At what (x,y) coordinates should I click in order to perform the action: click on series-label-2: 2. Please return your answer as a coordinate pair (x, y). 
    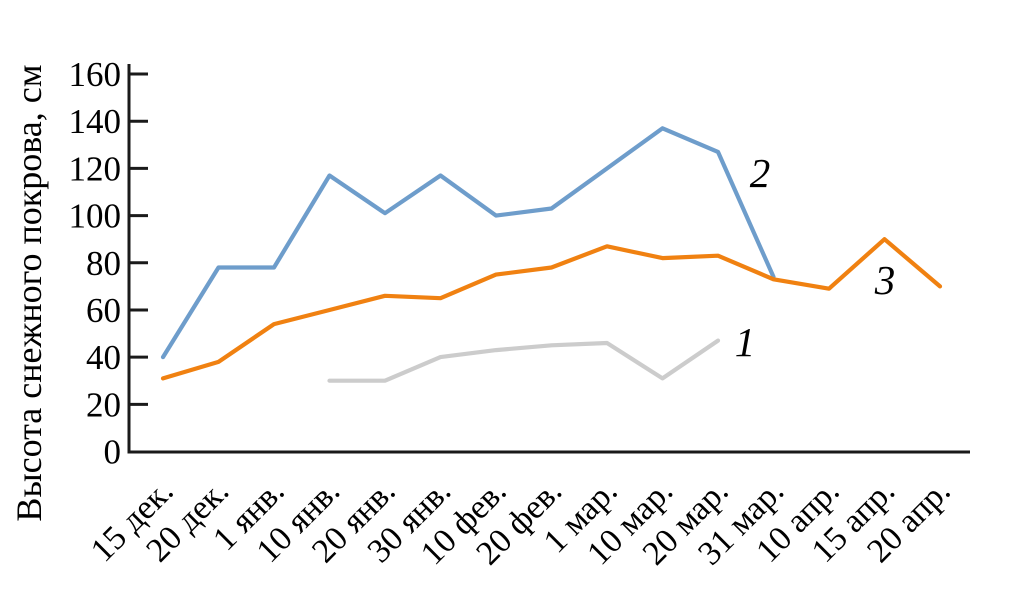
    Looking at the image, I should click on (760, 173).